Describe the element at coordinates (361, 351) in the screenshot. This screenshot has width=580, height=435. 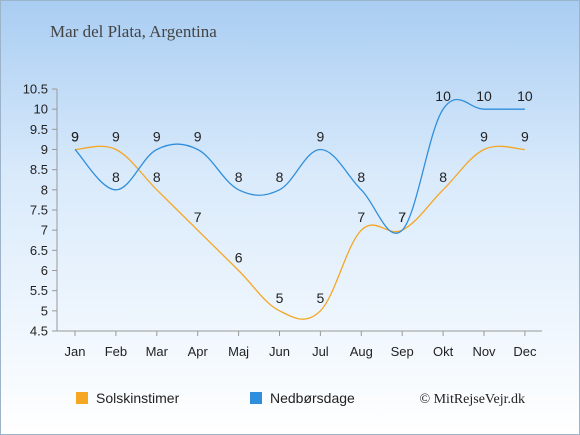
I see `x-tick-label: Aug` at that location.